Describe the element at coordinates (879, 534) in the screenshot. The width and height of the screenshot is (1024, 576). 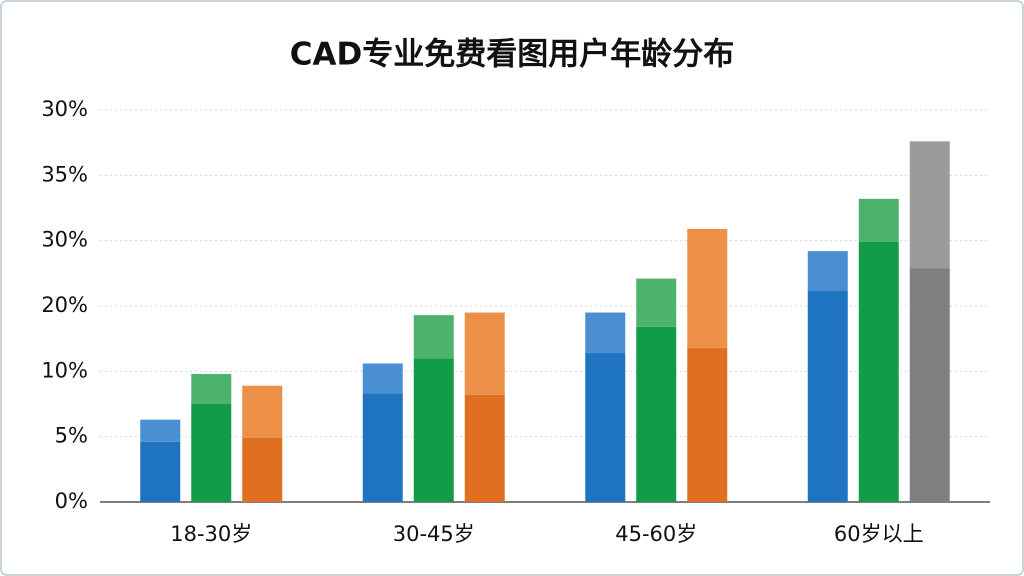
I see `x-tick-label: 60岁以上` at that location.